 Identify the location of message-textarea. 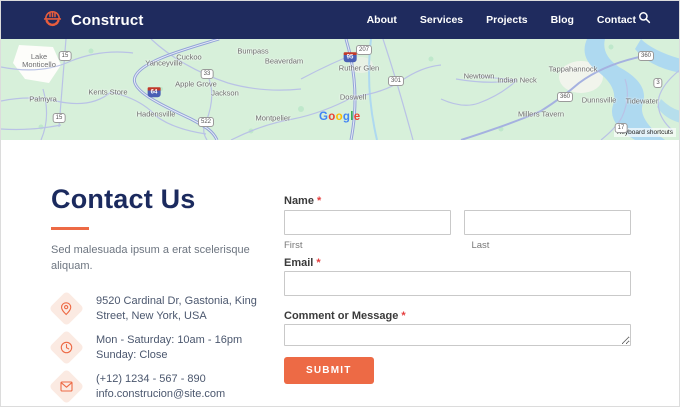
(457, 335).